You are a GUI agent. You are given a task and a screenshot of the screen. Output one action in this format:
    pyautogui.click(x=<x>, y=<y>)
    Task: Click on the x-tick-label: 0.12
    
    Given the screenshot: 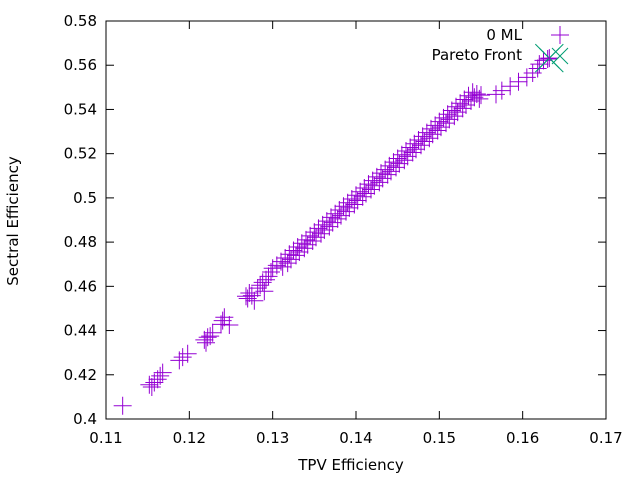 What is the action you would take?
    pyautogui.click(x=189, y=438)
    